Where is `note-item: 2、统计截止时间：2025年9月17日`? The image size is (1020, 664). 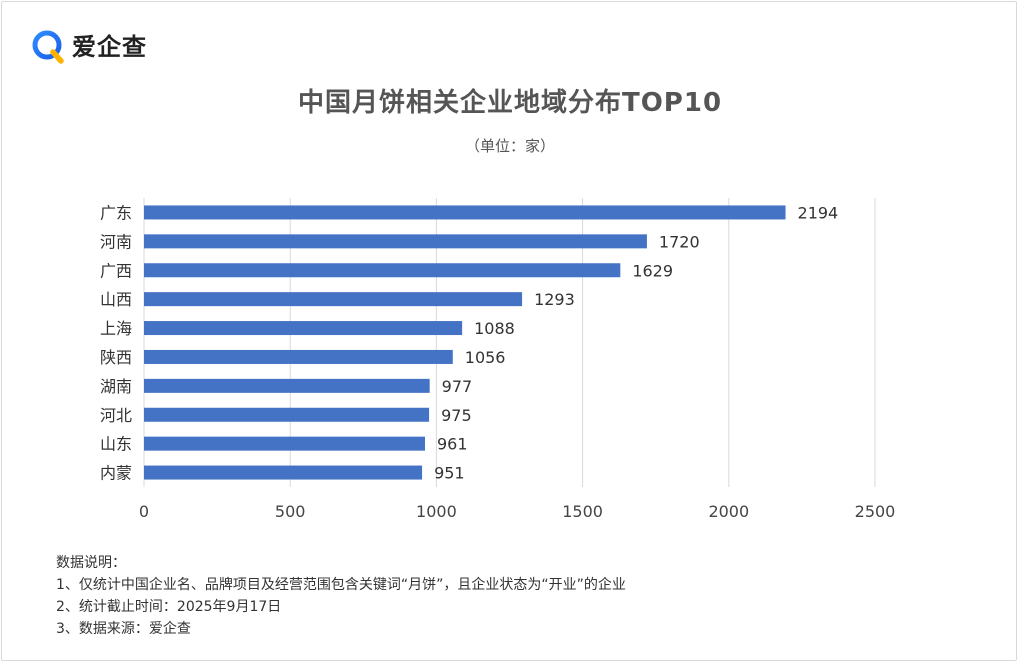
note-item: 2、统计截止时间：2025年9月17日 is located at coordinates (169, 607).